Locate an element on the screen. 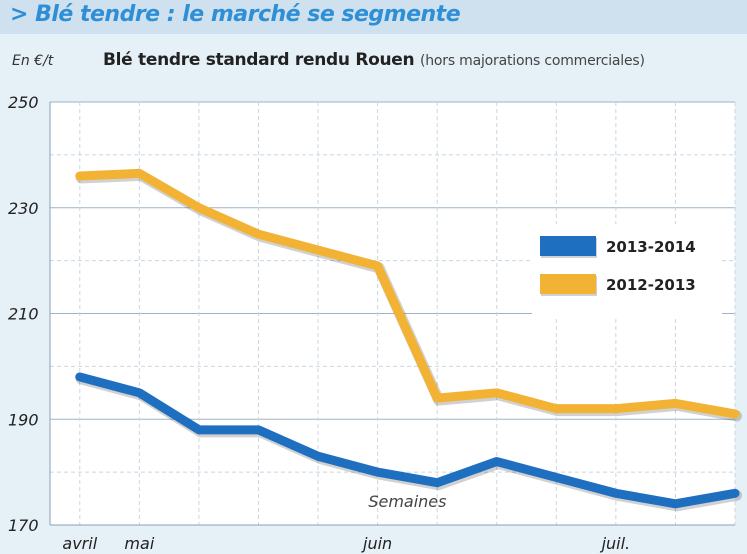 The height and width of the screenshot is (554, 747). page-title: > Blé tendre : le marché se segmente is located at coordinates (235, 14).